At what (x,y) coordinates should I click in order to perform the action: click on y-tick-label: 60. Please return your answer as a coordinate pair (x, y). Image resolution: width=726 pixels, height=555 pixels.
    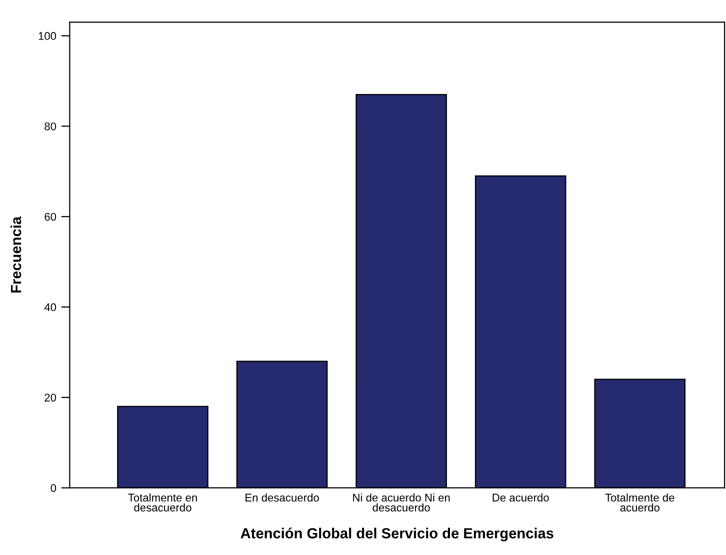
    Looking at the image, I should click on (50, 216).